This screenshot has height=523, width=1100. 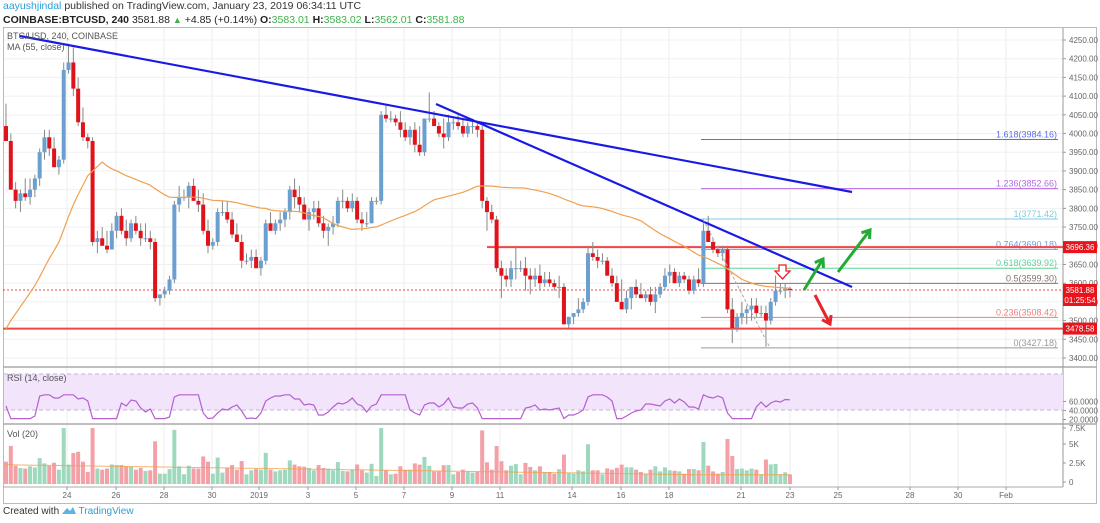 I want to click on svg-text: 3600.00, so click(x=1083, y=283).